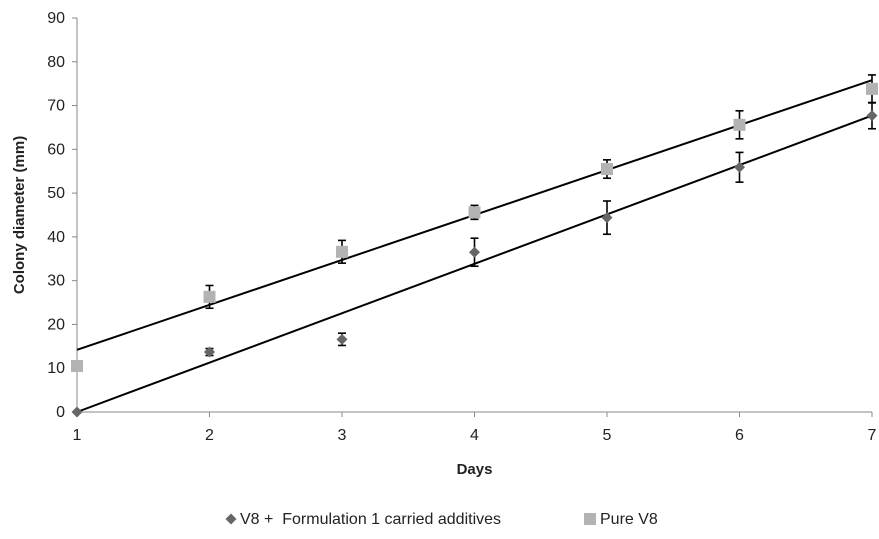 This screenshot has height=539, width=879. Describe the element at coordinates (475, 469) in the screenshot. I see `x-axis-title: Days` at that location.